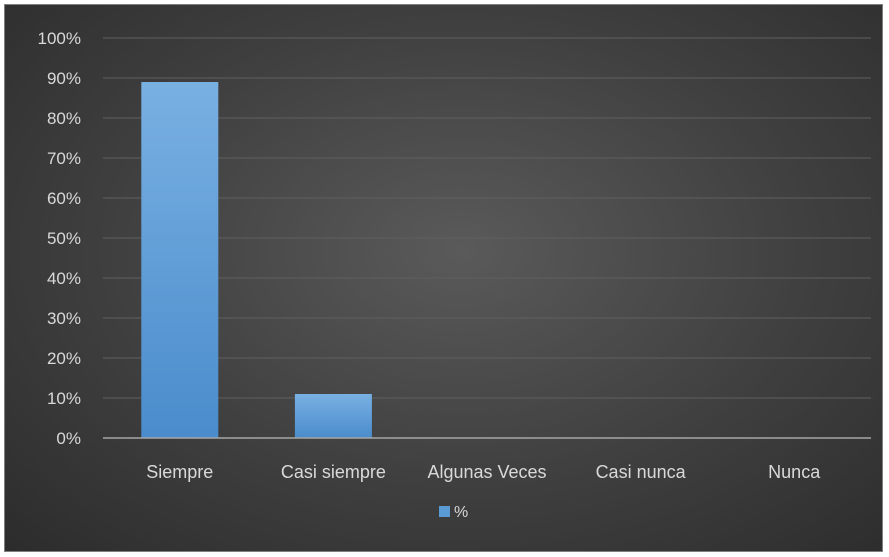 The image size is (889, 557). I want to click on x-tick-label: Casi nunca, so click(641, 472).